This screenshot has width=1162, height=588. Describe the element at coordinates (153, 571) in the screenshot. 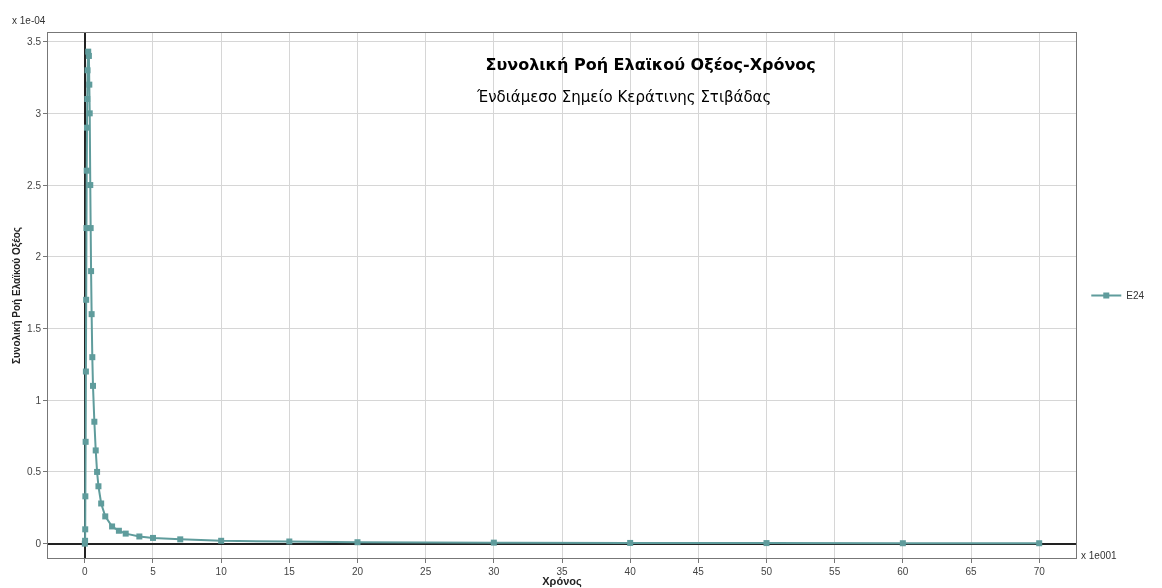

I see `x-tick-label: 5` at that location.